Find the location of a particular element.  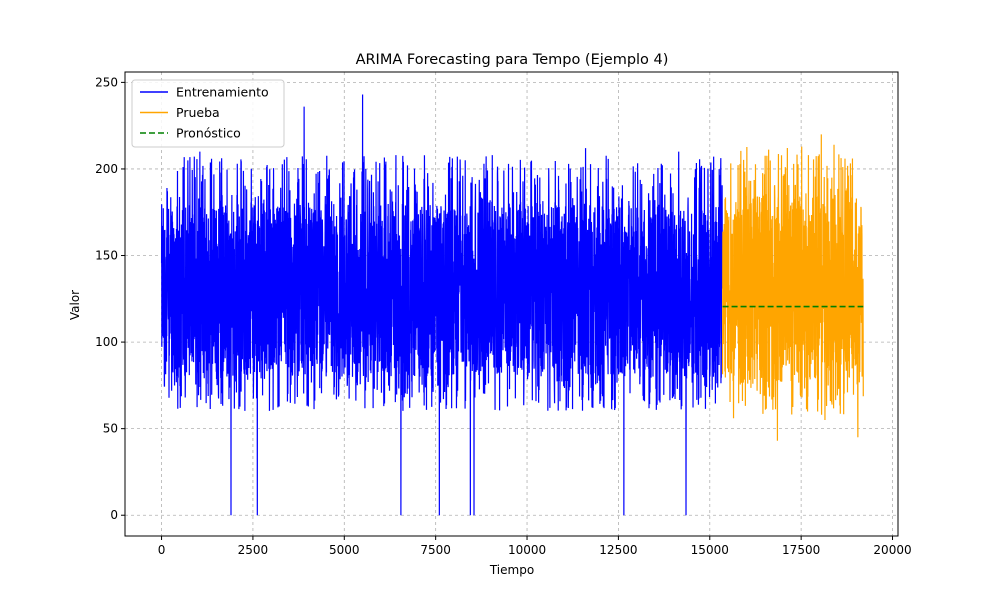

y-tick-label: 50 is located at coordinates (110, 429).